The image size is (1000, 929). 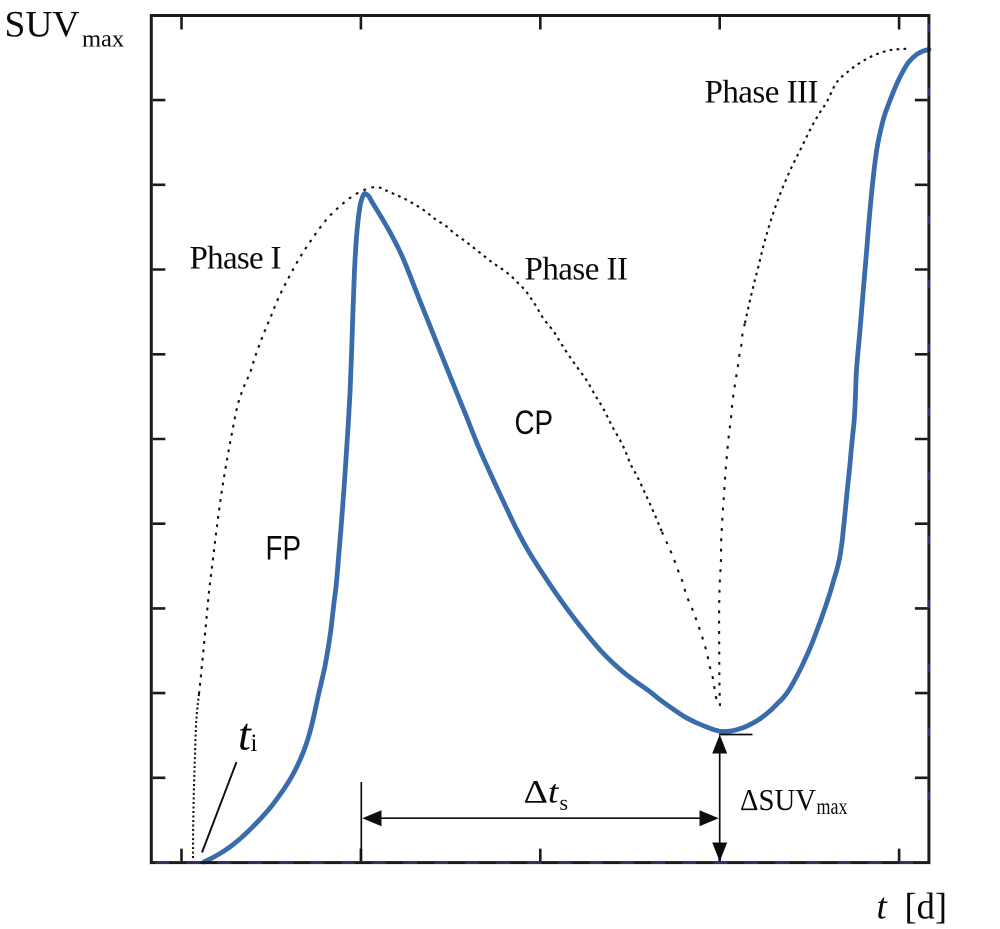 What do you see at coordinates (564, 802) in the screenshot?
I see `svg-text: s` at bounding box center [564, 802].